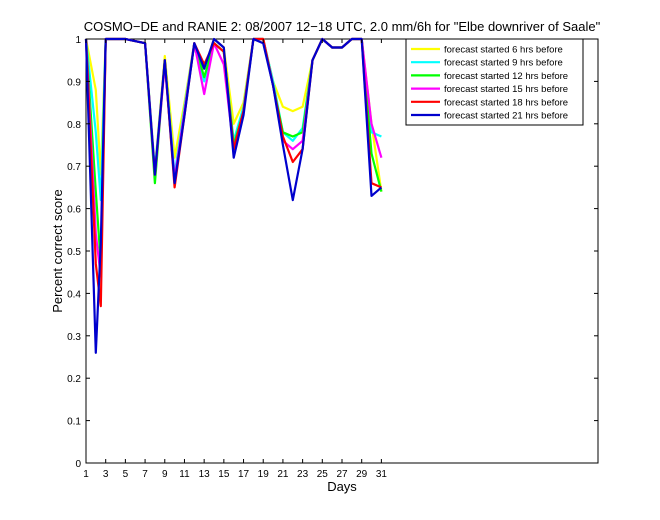  I want to click on y-tick-label: 0, so click(78, 464).